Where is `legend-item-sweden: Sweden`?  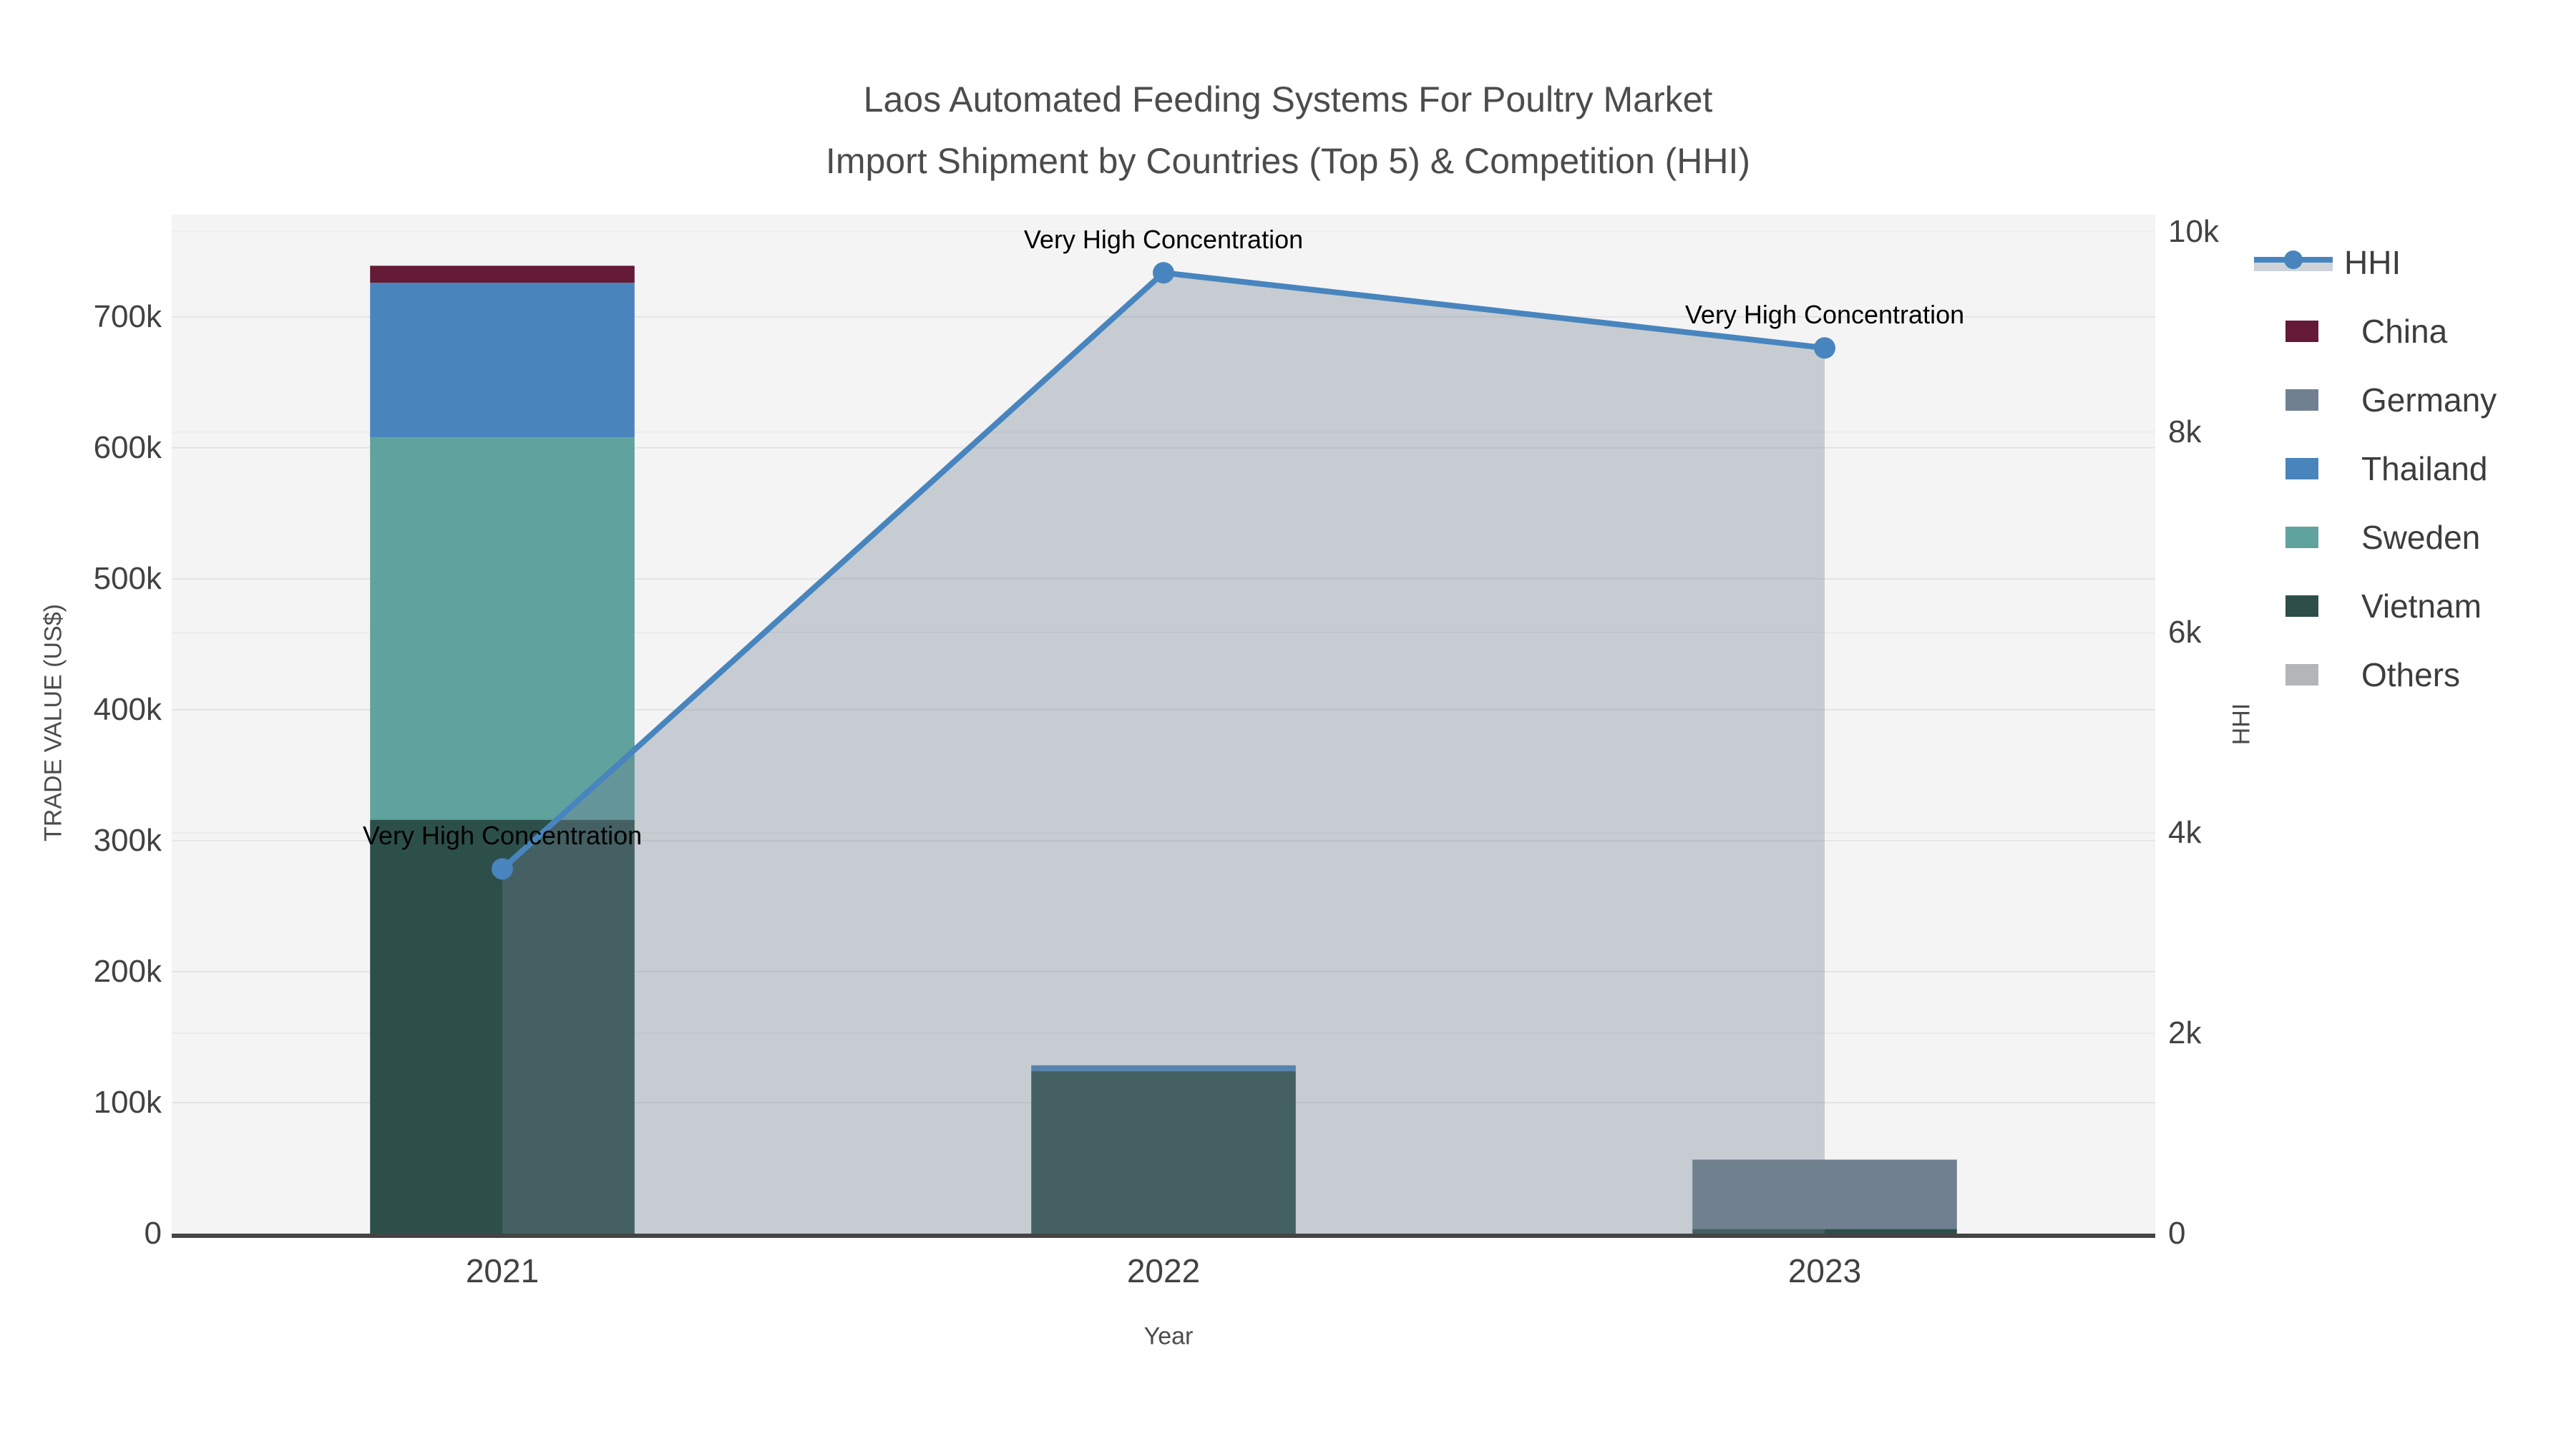
legend-item-sweden: Sweden is located at coordinates (2367, 537).